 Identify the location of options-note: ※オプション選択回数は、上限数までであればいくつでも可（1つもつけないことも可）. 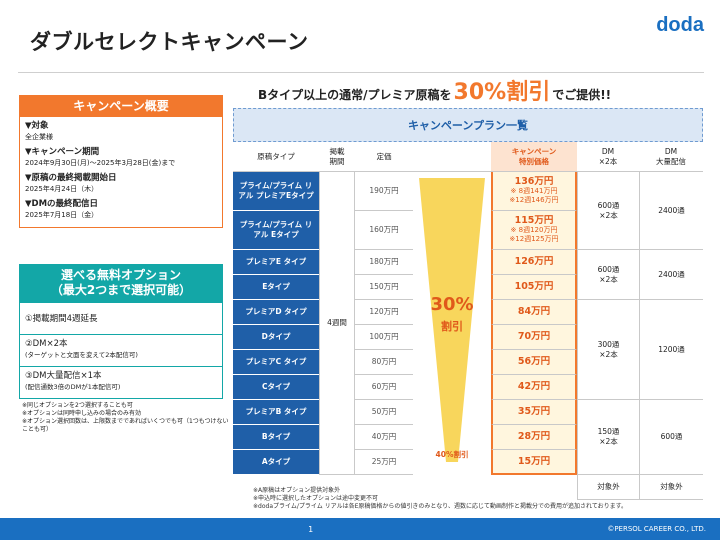
(125, 425).